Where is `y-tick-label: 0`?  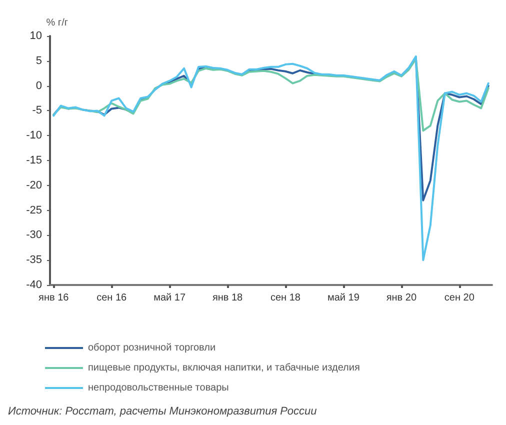
y-tick-label: 0 is located at coordinates (39, 86).